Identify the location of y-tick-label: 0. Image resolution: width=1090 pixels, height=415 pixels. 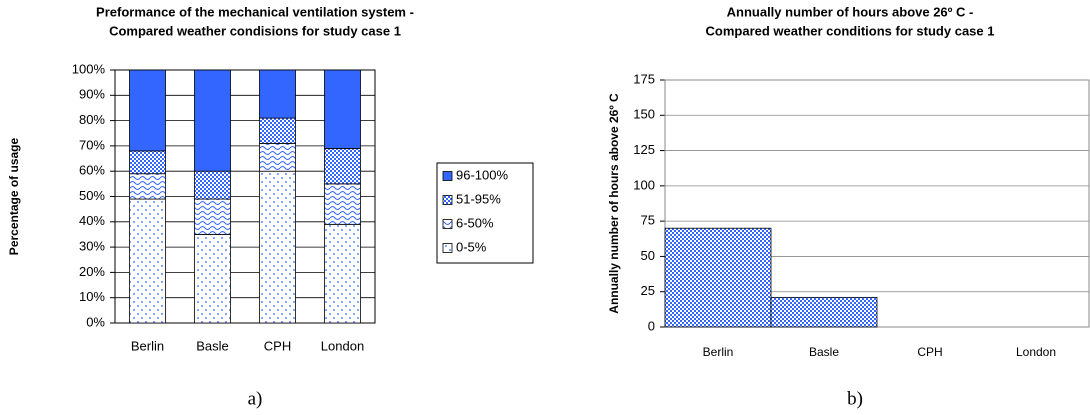
(651, 325).